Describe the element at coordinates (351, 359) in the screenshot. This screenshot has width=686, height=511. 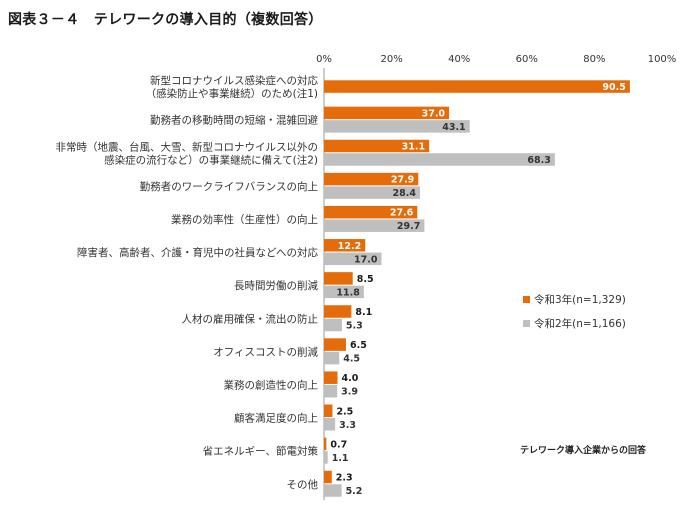
I see `value-label-reiwa2: 4.5` at that location.